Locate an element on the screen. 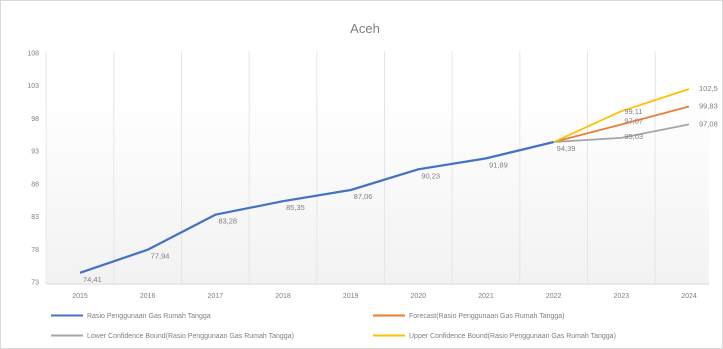  data-label: 90,23 is located at coordinates (430, 175).